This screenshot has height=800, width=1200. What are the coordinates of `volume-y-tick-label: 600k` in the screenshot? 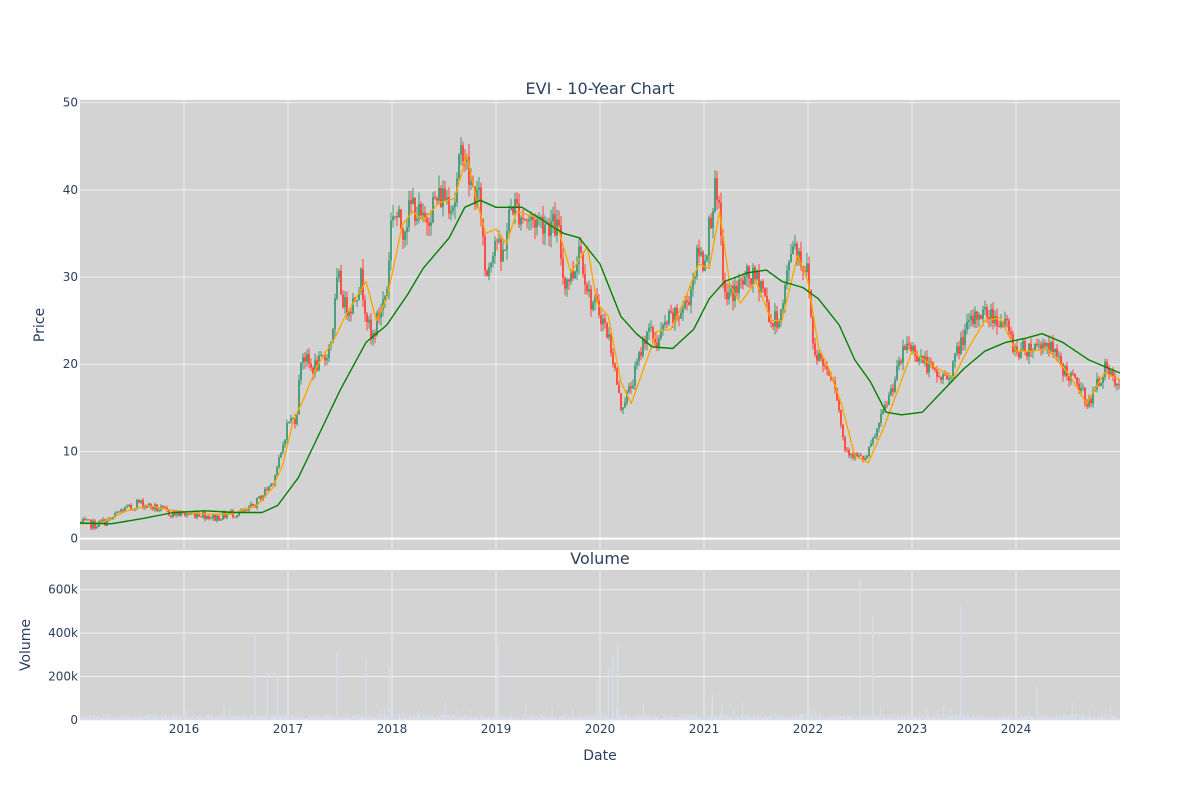 It's located at (63, 590).